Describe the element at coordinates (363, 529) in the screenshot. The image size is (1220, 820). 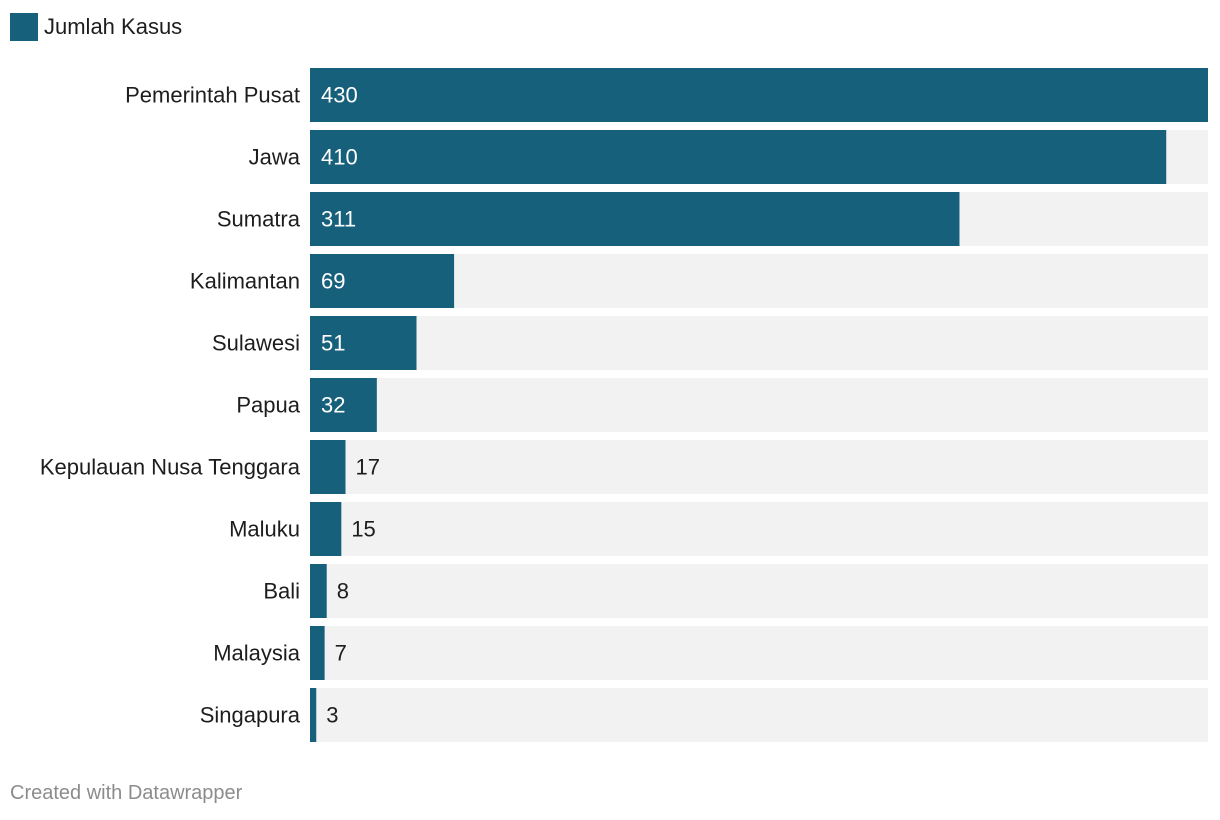
I see `value-label: 15` at that location.